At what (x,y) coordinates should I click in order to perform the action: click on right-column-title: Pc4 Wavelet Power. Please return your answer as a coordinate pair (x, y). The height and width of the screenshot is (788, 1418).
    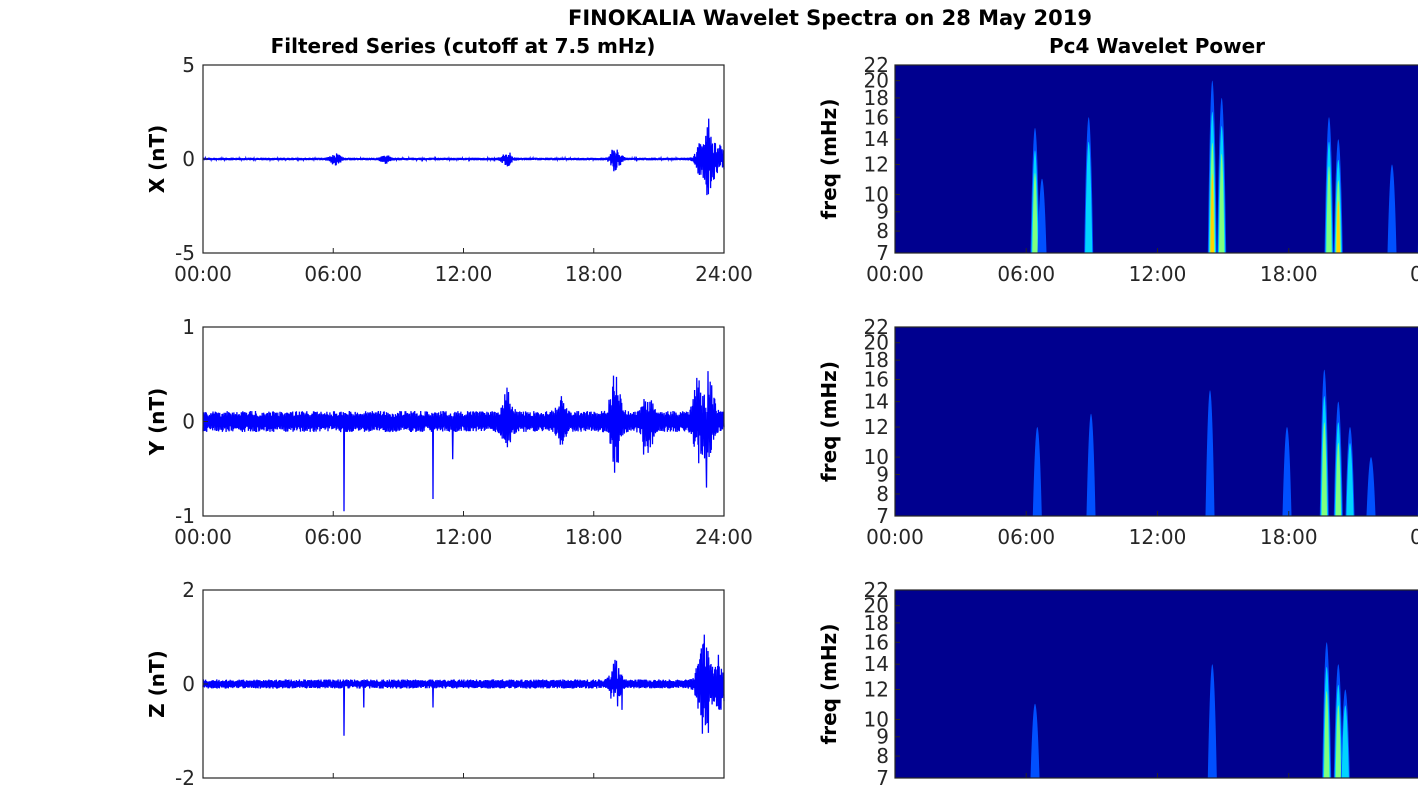
    Looking at the image, I should click on (1157, 46).